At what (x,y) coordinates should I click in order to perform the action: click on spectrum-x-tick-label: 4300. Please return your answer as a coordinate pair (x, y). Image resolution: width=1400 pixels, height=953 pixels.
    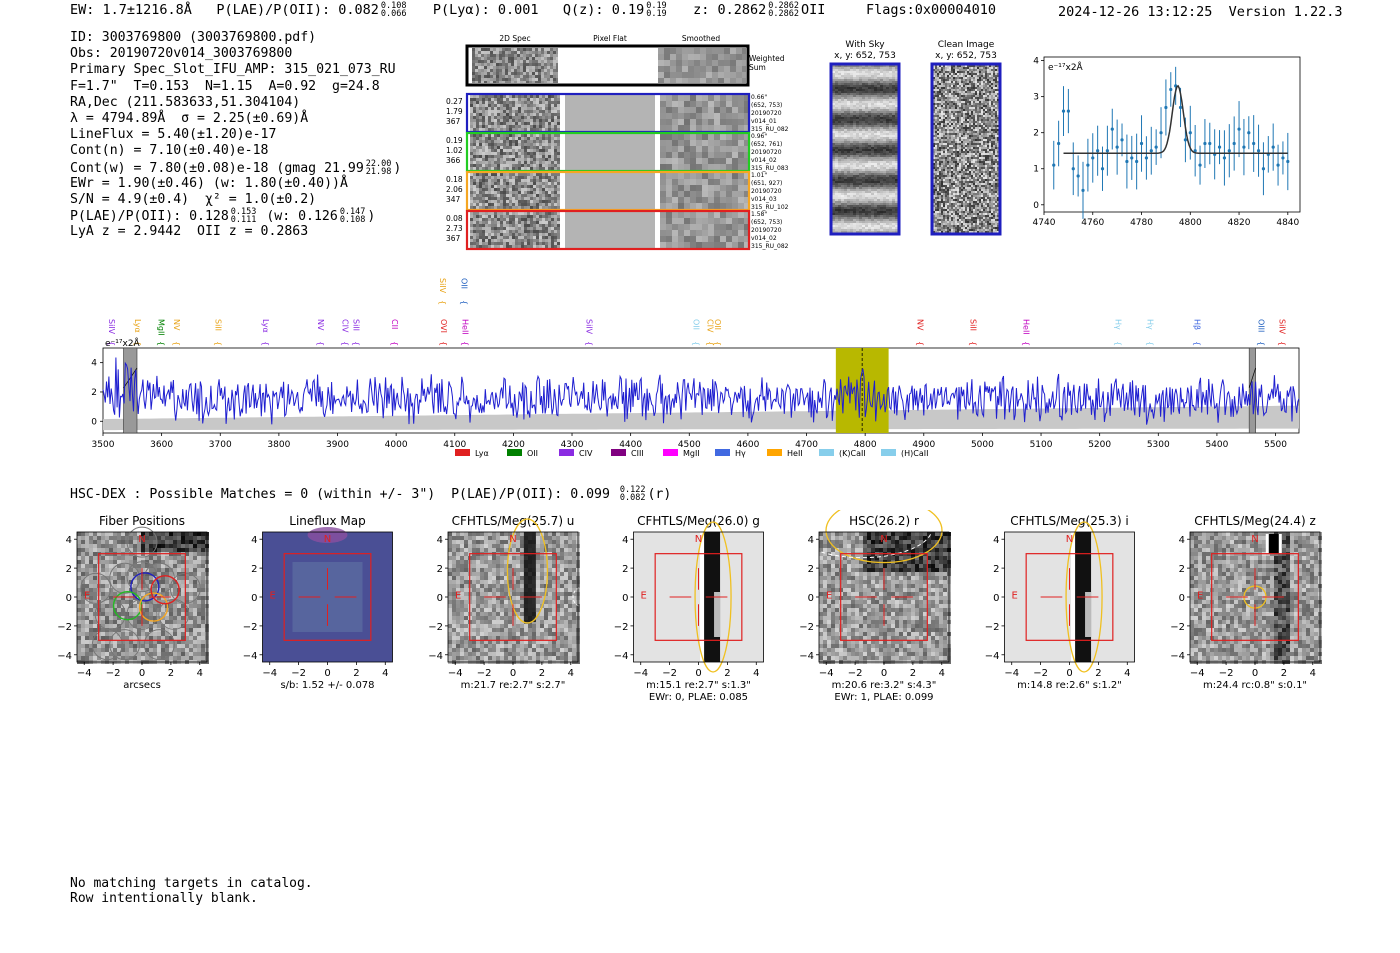
    Looking at the image, I should click on (572, 445).